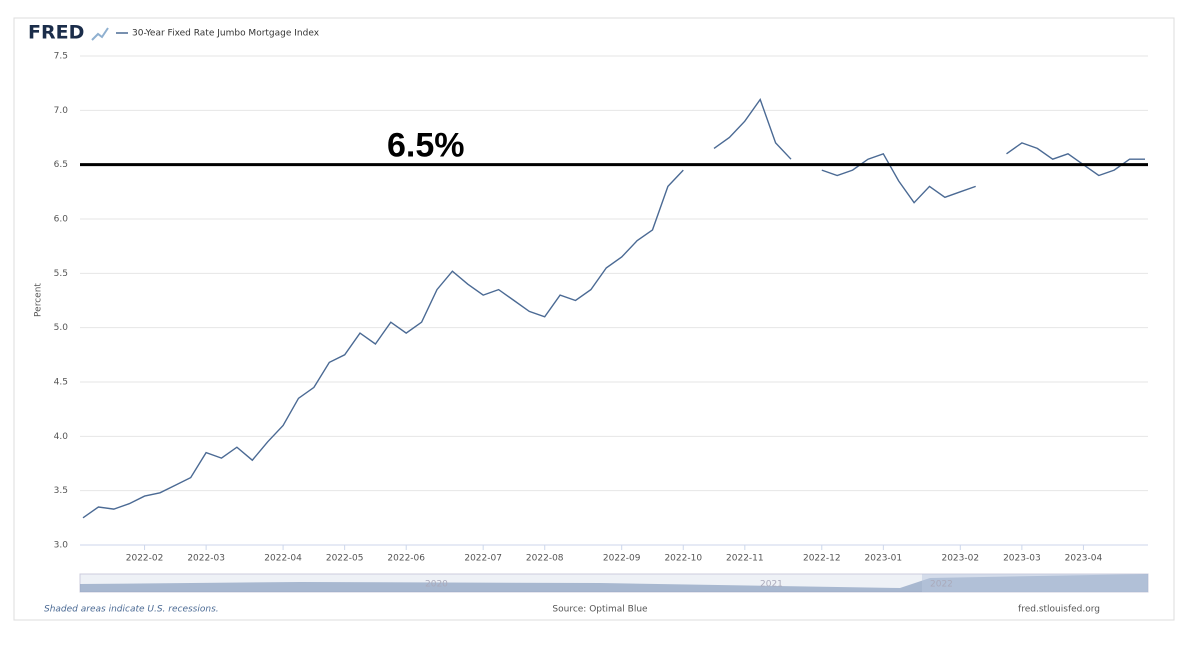 The image size is (1180, 646). I want to click on x-tick-label: 2022-10, so click(683, 559).